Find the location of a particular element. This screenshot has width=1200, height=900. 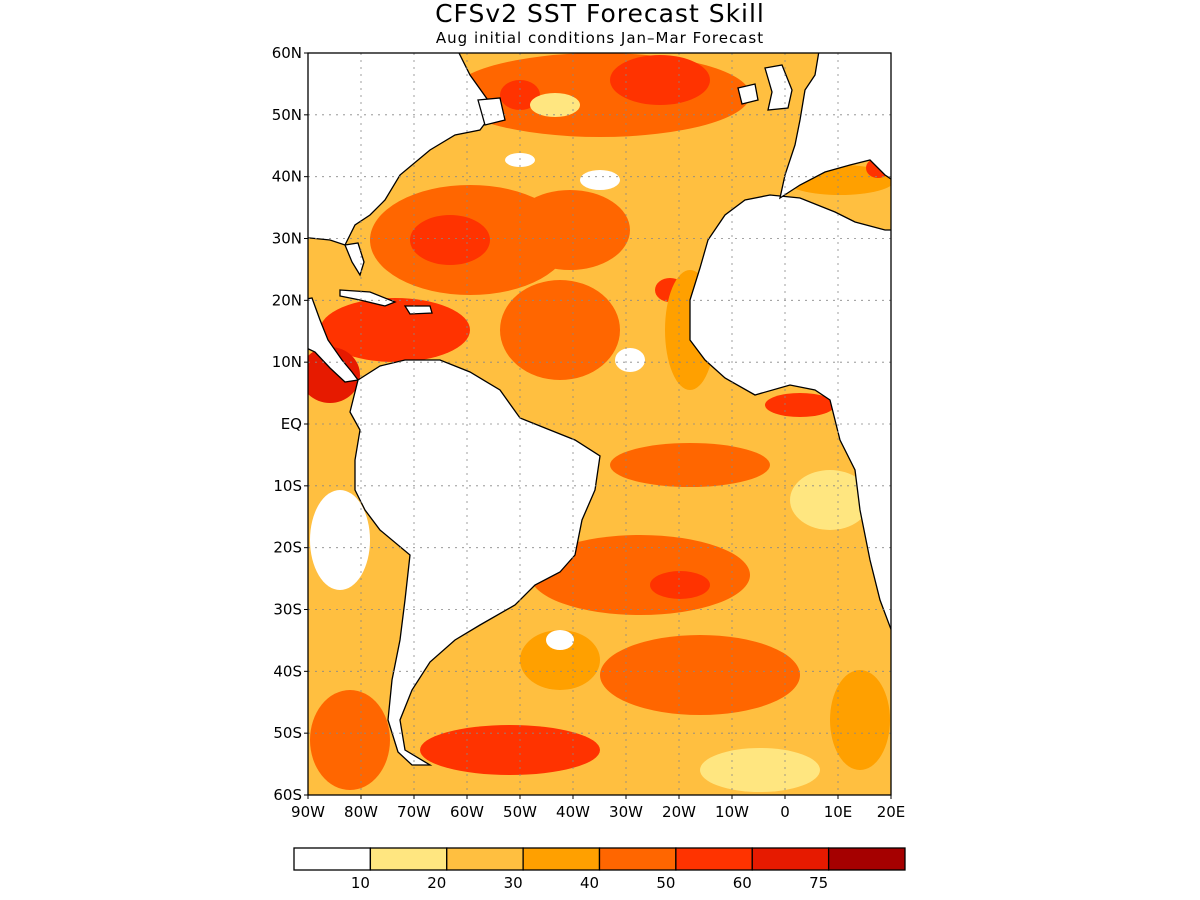

lat-tick-label: 20S is located at coordinates (287, 548).